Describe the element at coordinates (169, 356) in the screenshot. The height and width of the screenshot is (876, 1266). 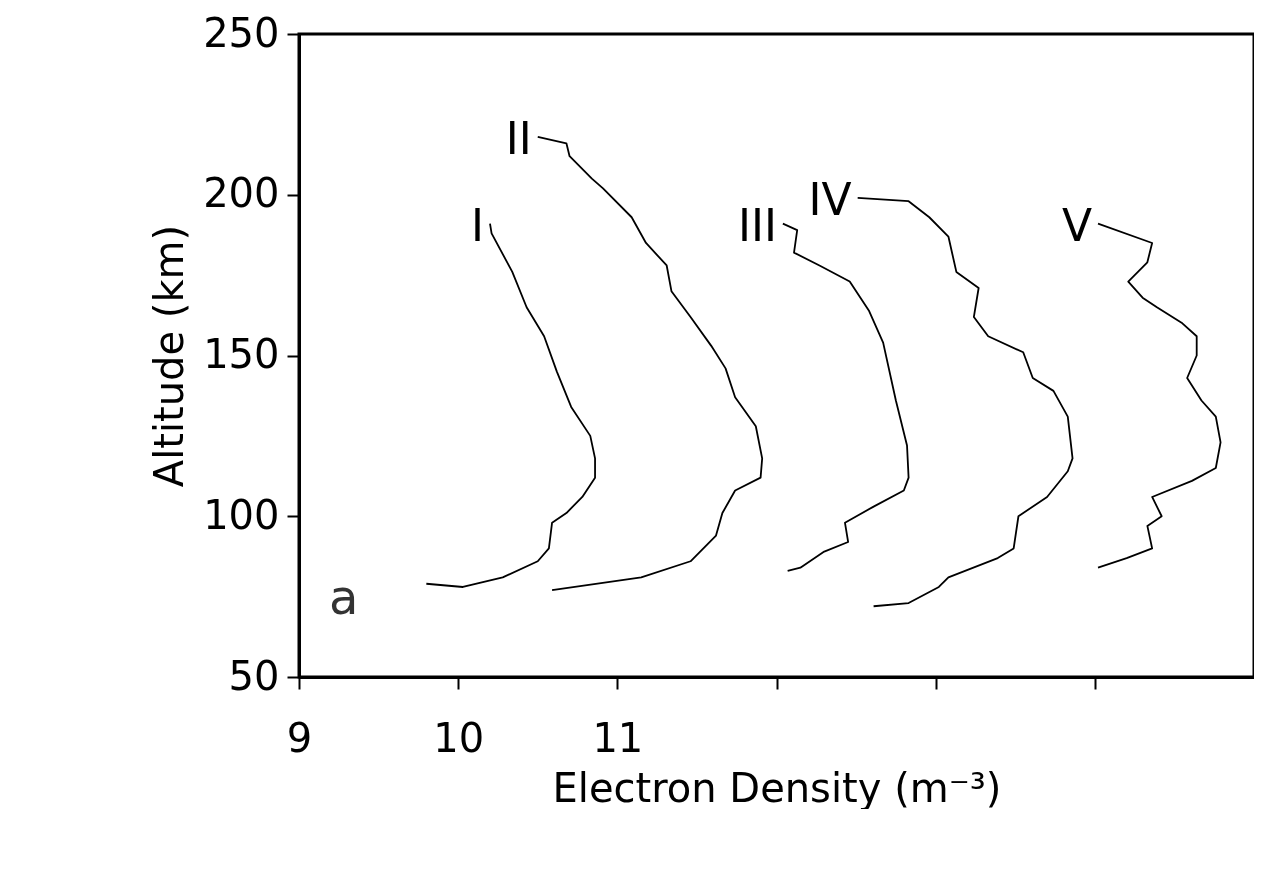
I see `y-axis-title: Altitude (km)` at that location.